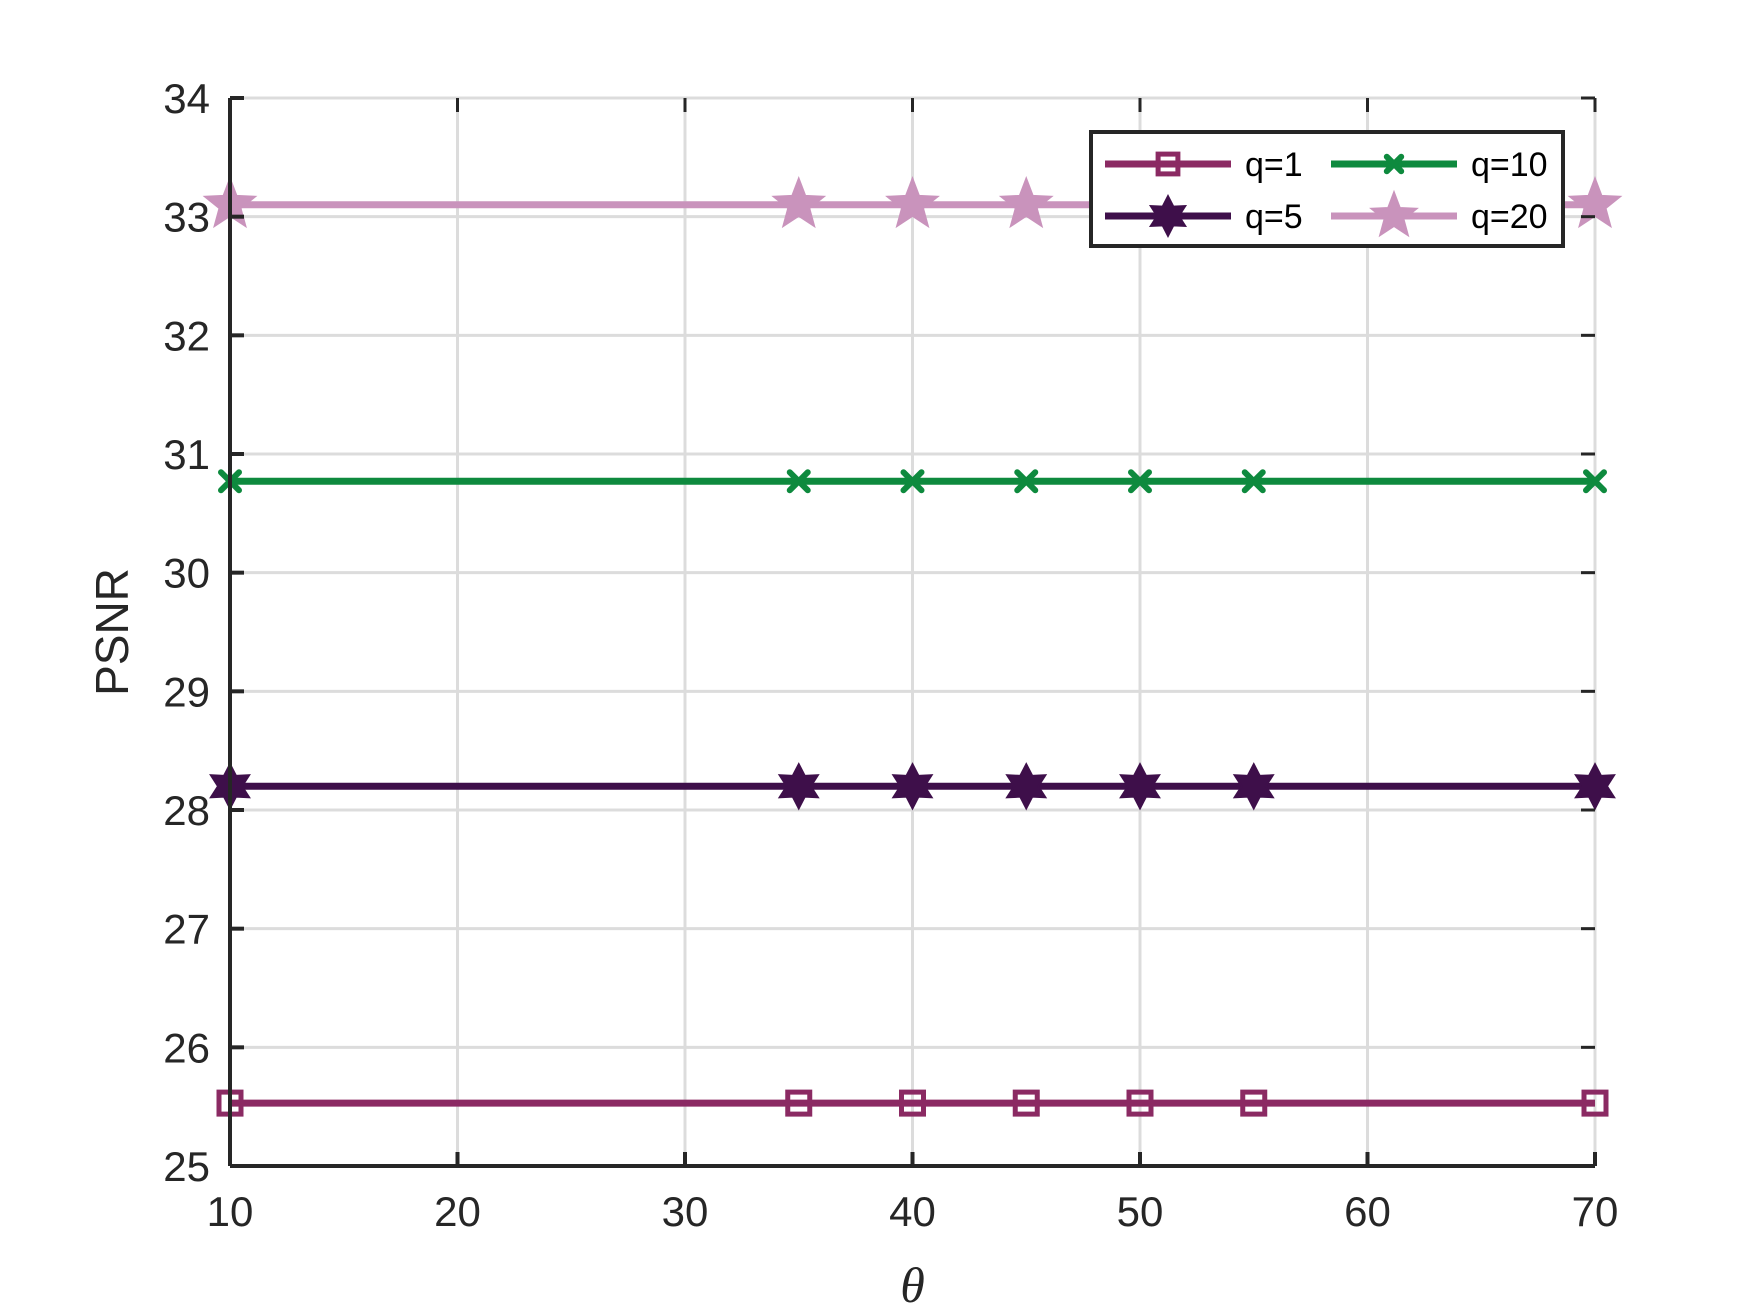  I want to click on y-tick-label: 34, so click(186, 98).